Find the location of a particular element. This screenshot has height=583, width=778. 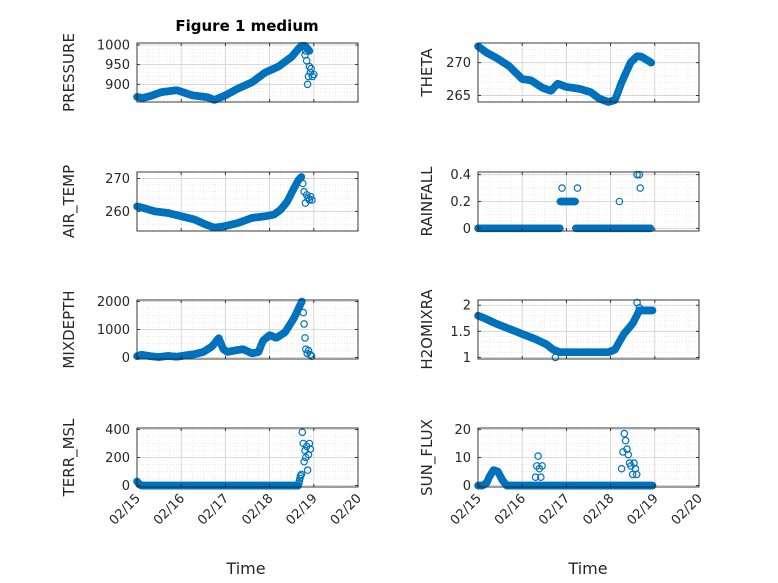

y-axis-label: PRESSURE is located at coordinates (69, 72).